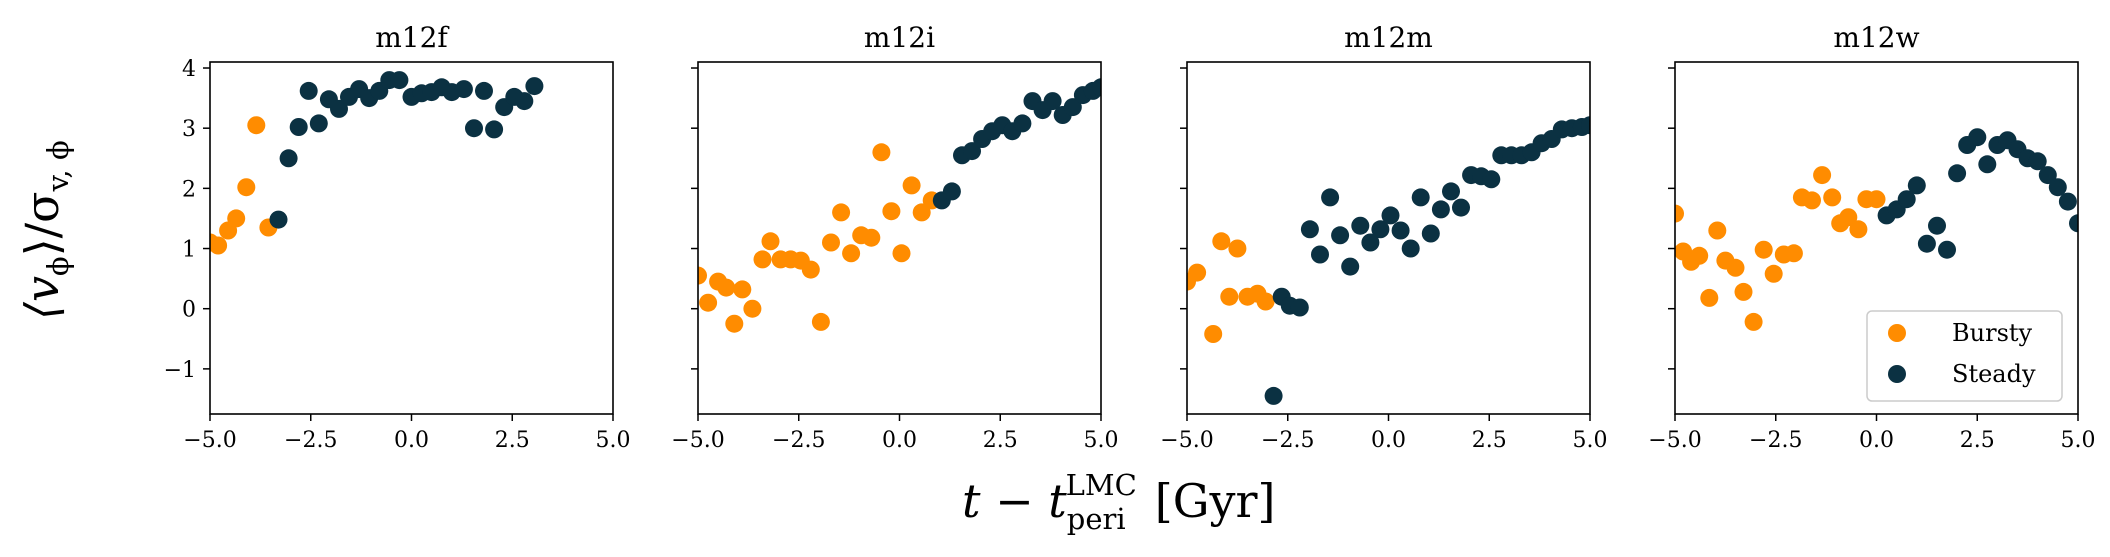  What do you see at coordinates (189, 250) in the screenshot?
I see `y-tick-label: 1` at bounding box center [189, 250].